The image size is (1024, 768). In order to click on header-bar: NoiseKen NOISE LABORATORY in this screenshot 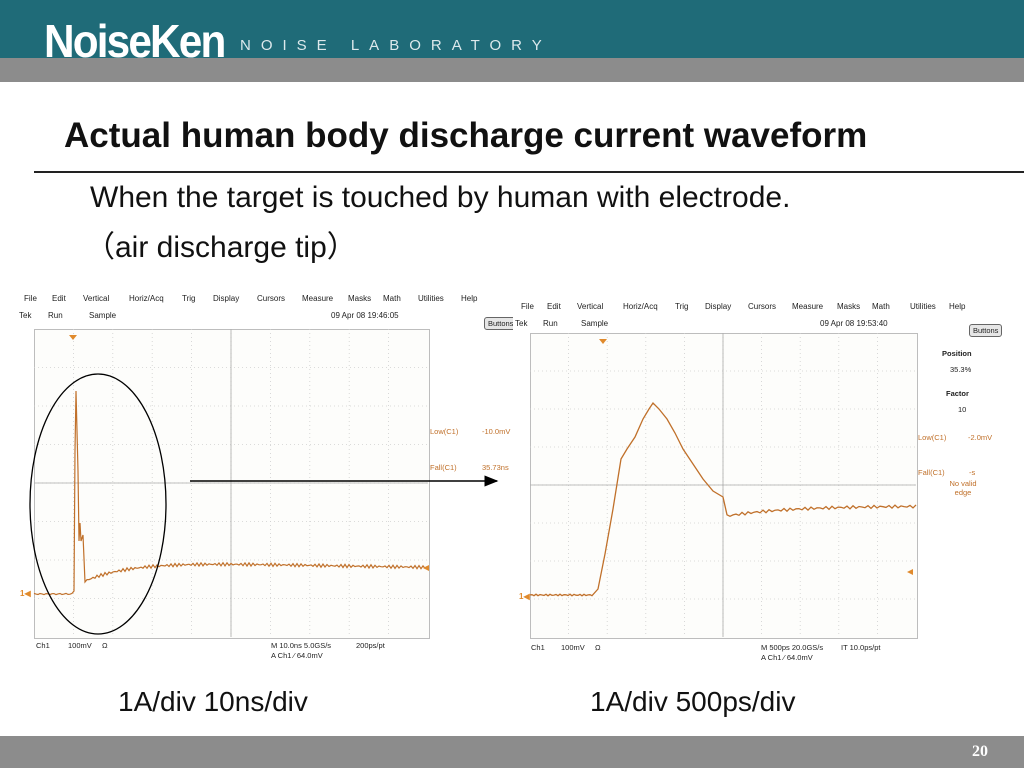, I will do `click(512, 32)`.